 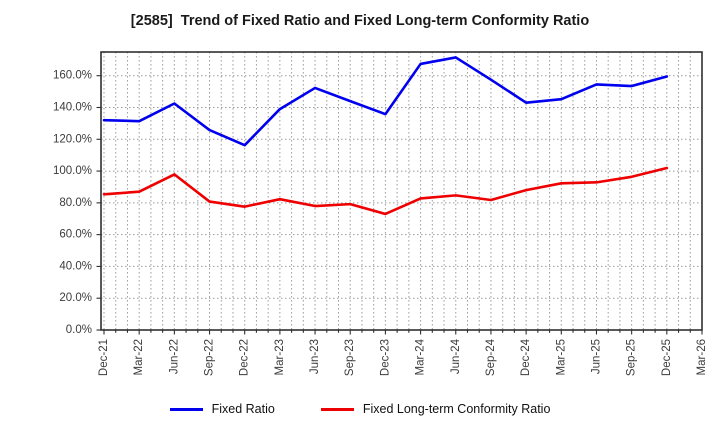 What do you see at coordinates (139, 357) in the screenshot?
I see `x-axis-tick-label: Mar-22` at bounding box center [139, 357].